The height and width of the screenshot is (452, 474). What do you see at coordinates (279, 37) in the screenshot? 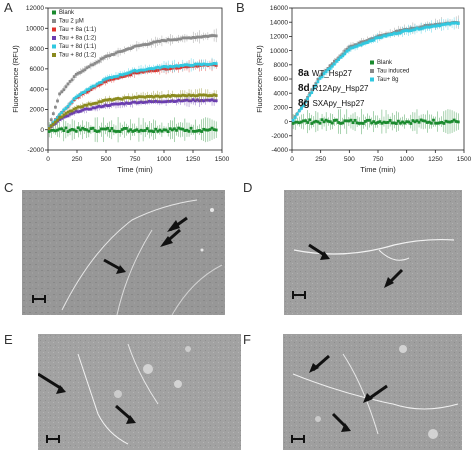
I see `y-tick-label: 12000` at bounding box center [279, 37].